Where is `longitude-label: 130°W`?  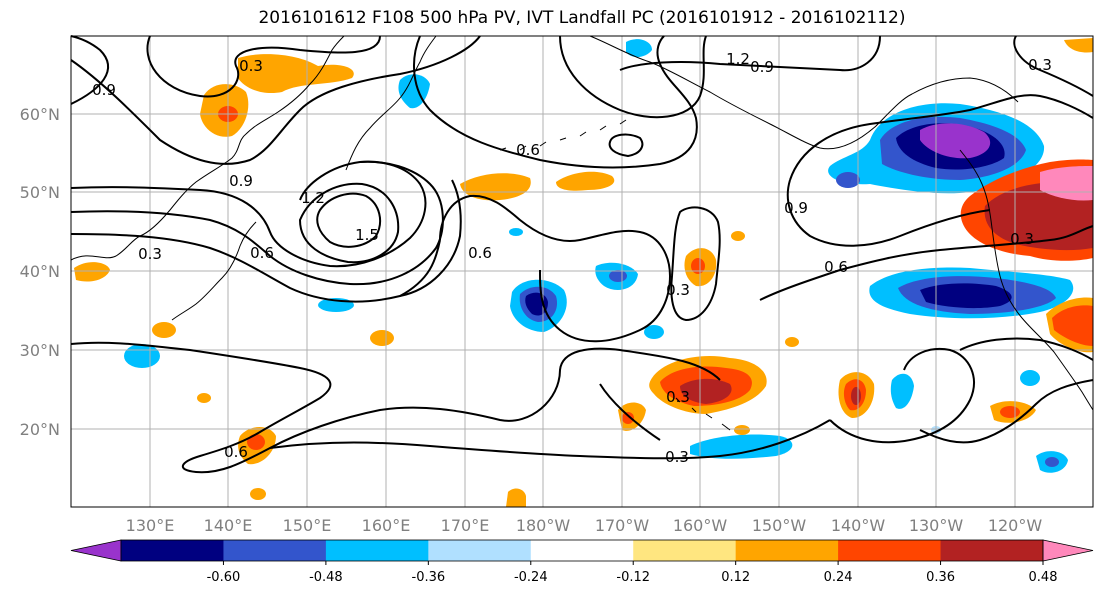 longitude-label: 130°W is located at coordinates (936, 525).